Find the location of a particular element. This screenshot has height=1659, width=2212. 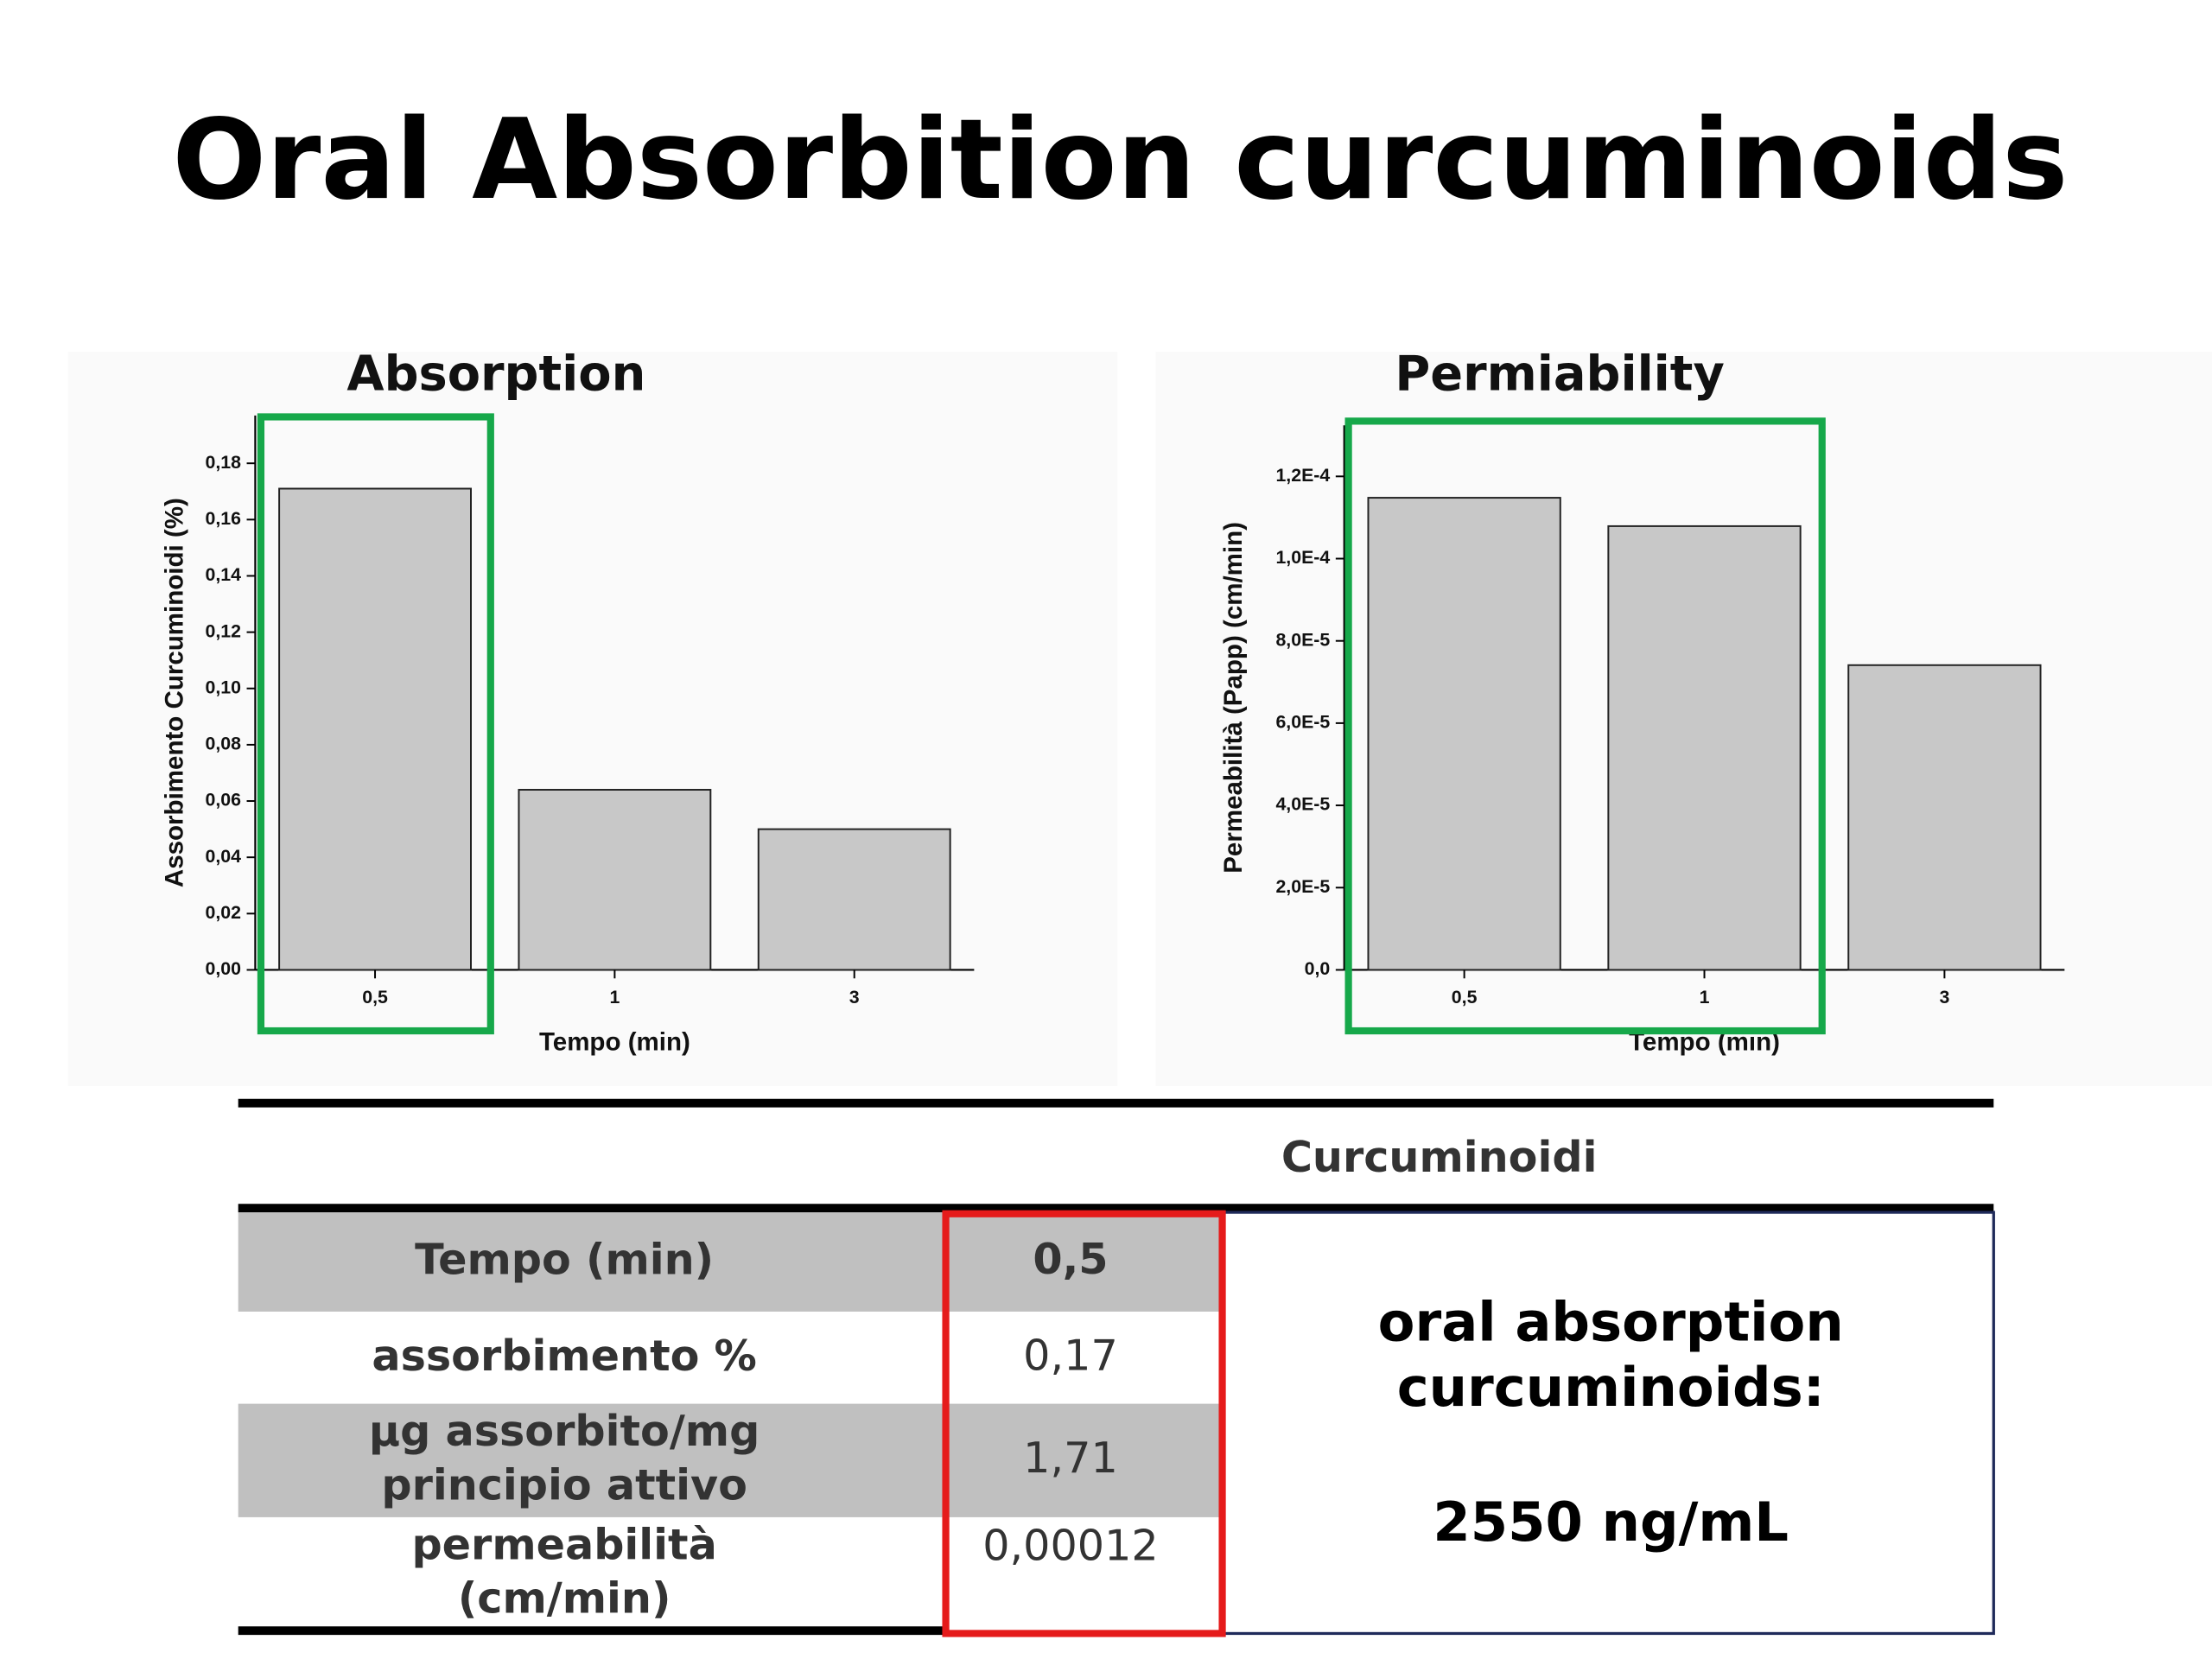

y-axis-label: Assorbimento Curcuminoidi (%) is located at coordinates (174, 692).